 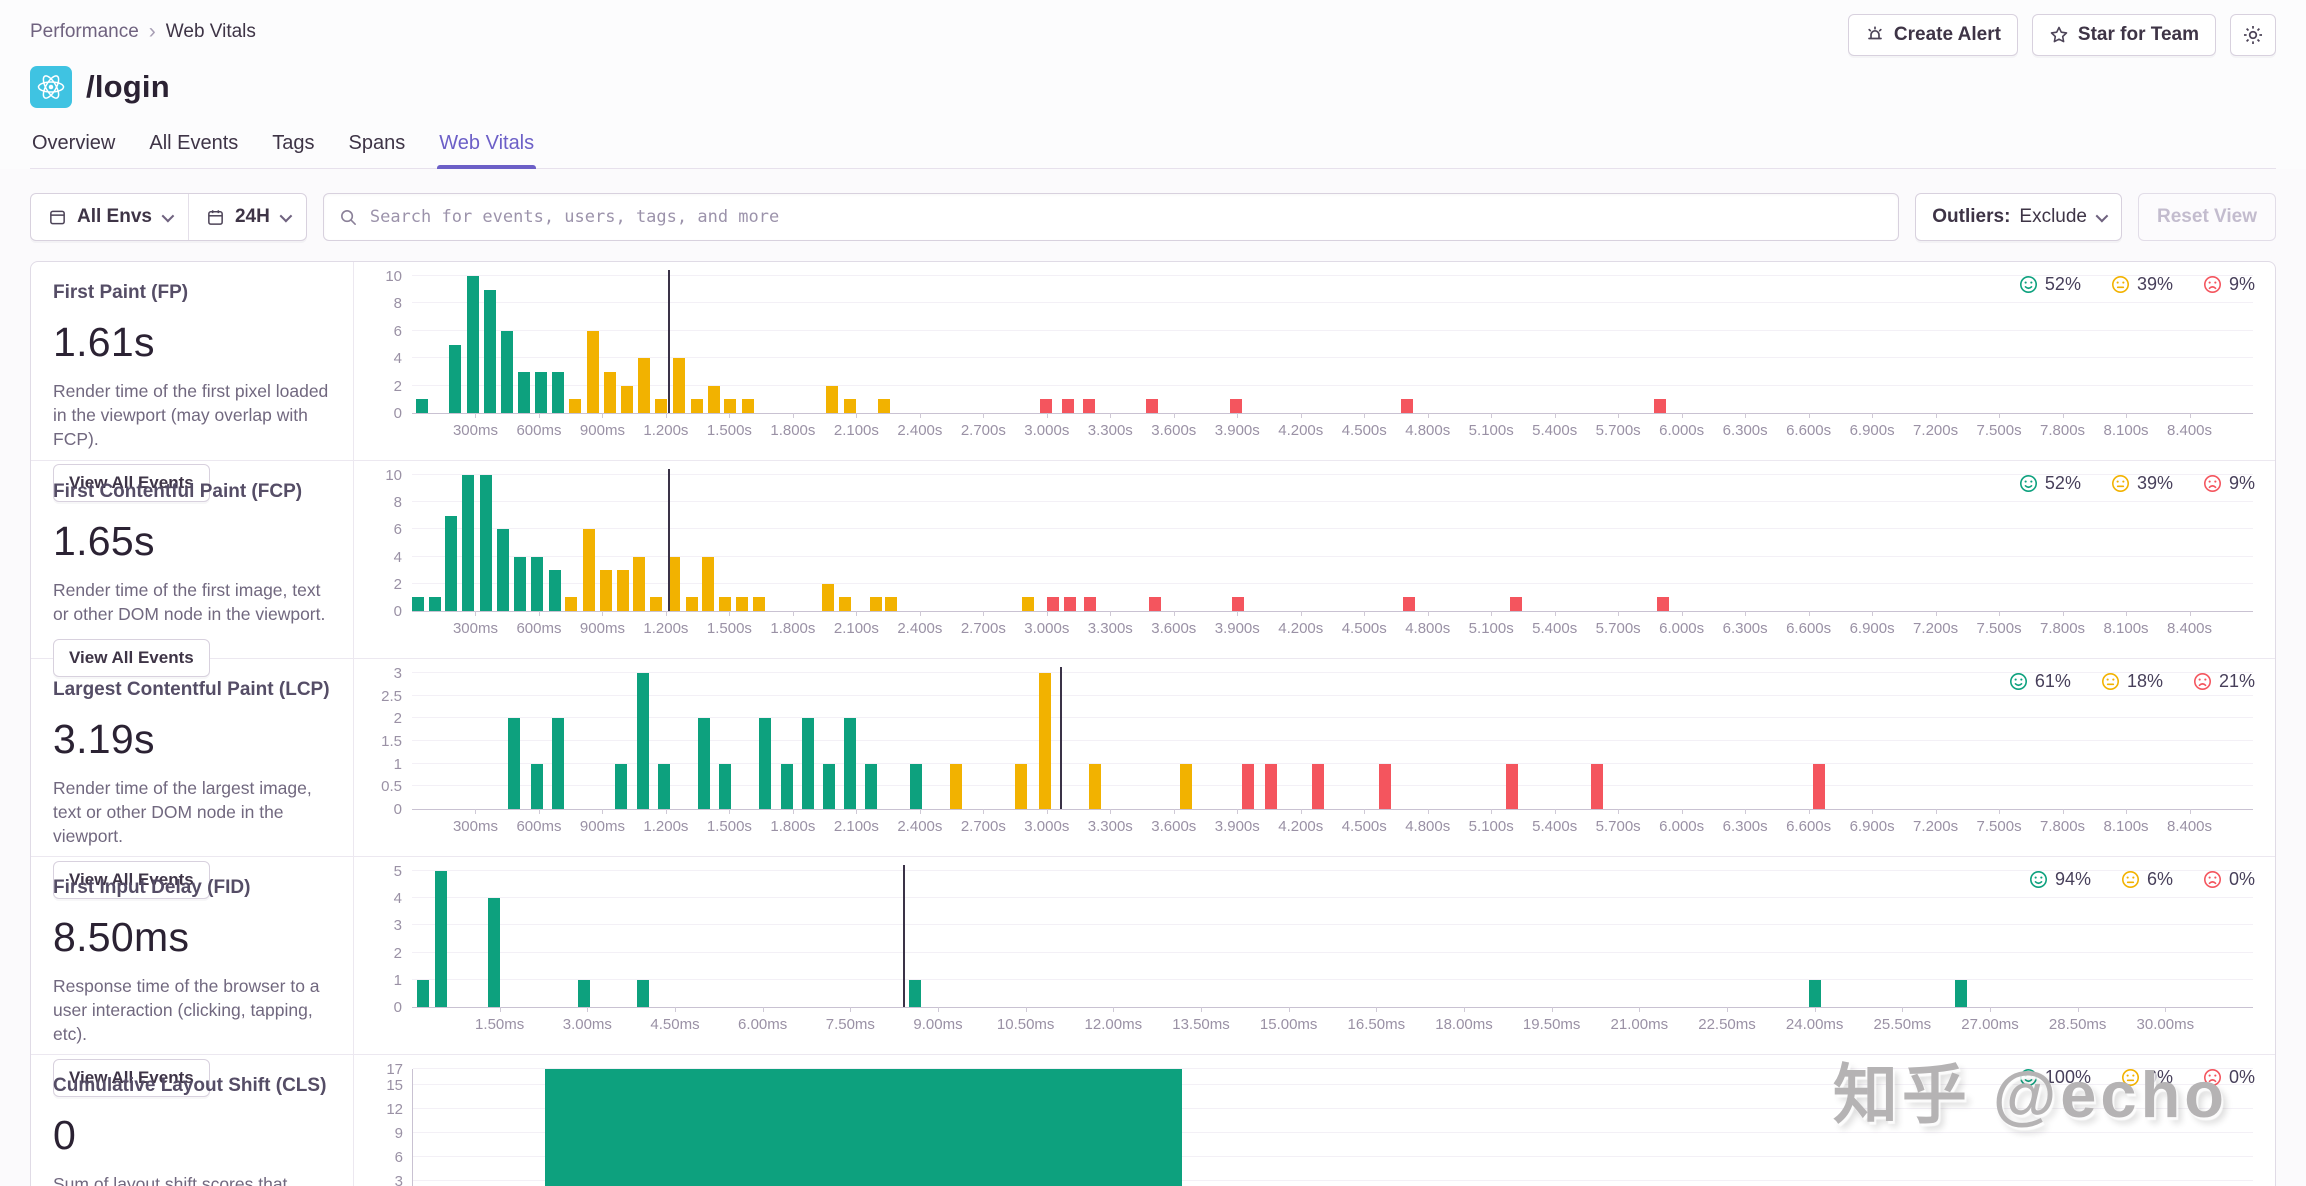 What do you see at coordinates (1872, 628) in the screenshot?
I see `x-axis-label: 6.900s` at bounding box center [1872, 628].